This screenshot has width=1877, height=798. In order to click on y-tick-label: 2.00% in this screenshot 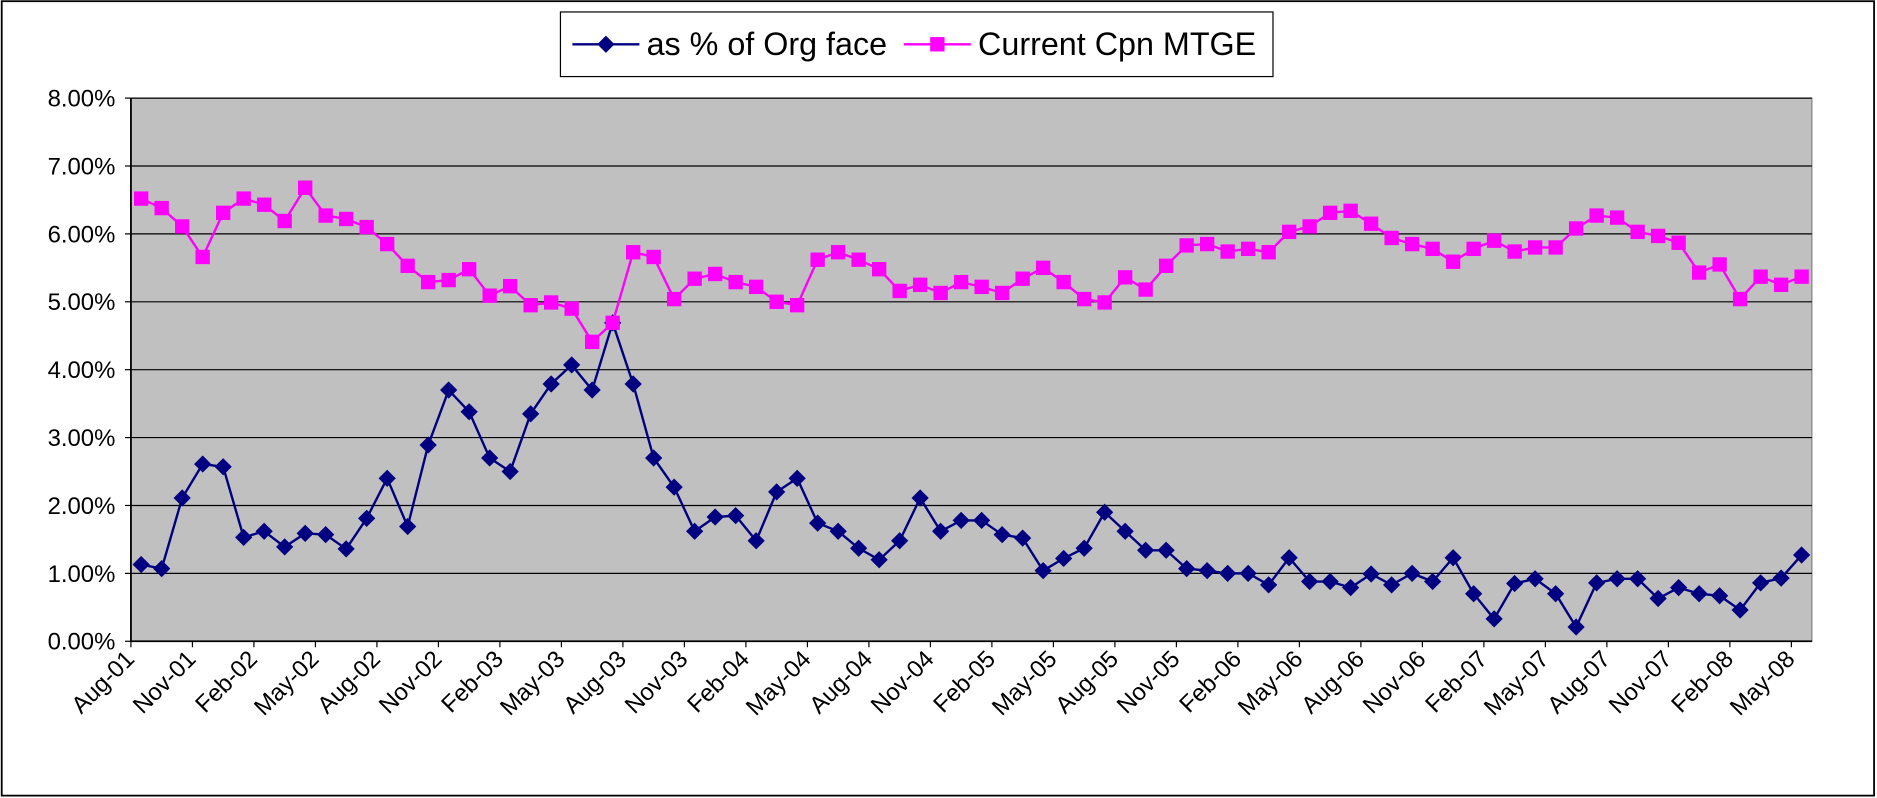, I will do `click(82, 506)`.